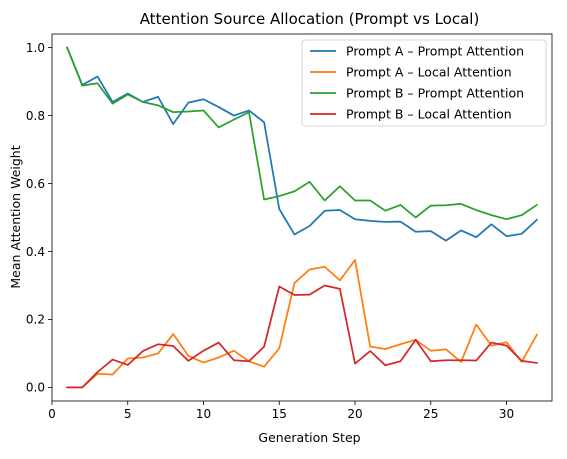 The image size is (567, 459). I want to click on x-tick-label: 30, so click(506, 414).